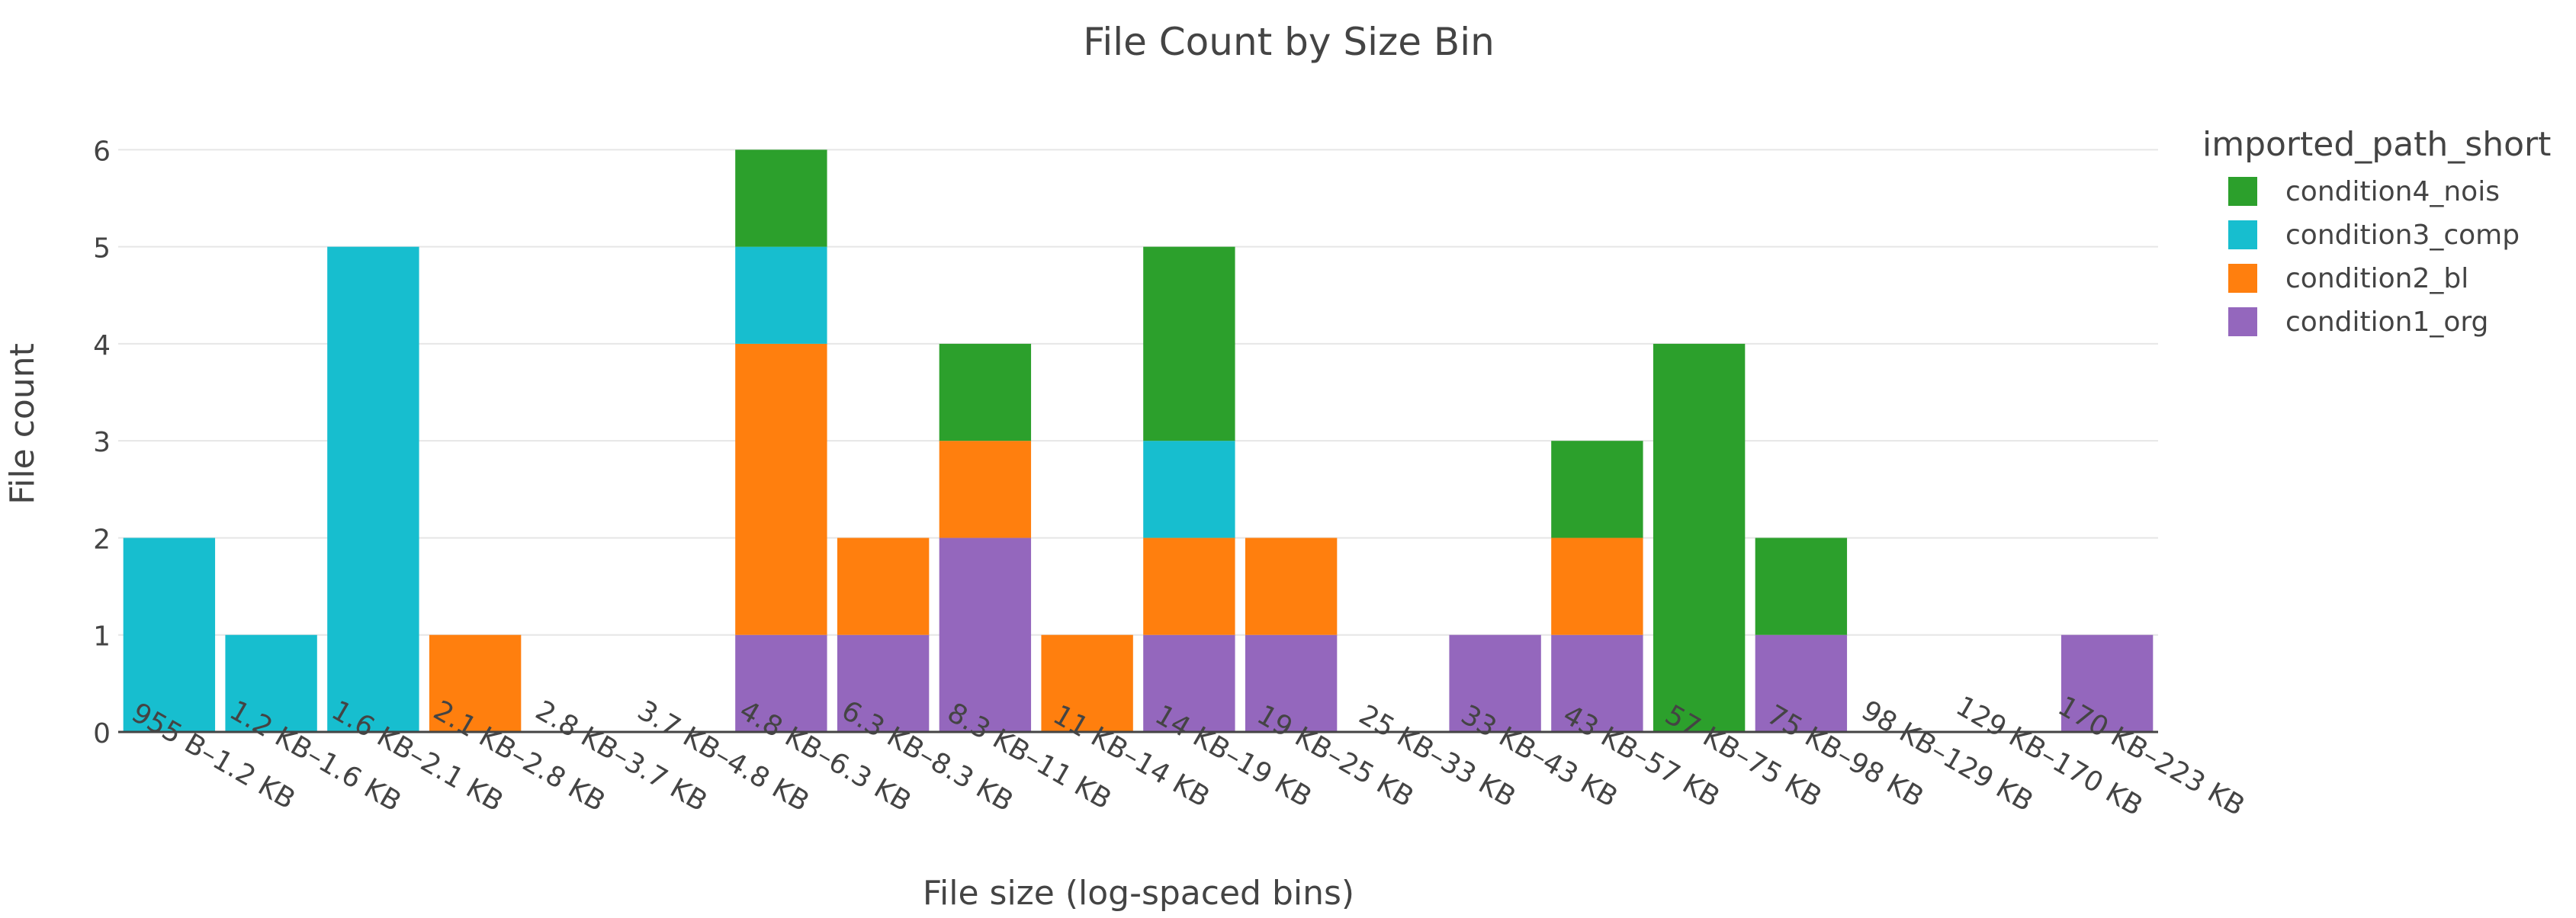 This screenshot has height=918, width=2576. Describe the element at coordinates (1138, 894) in the screenshot. I see `x-axis-title: File size (log-spaced bins)` at that location.